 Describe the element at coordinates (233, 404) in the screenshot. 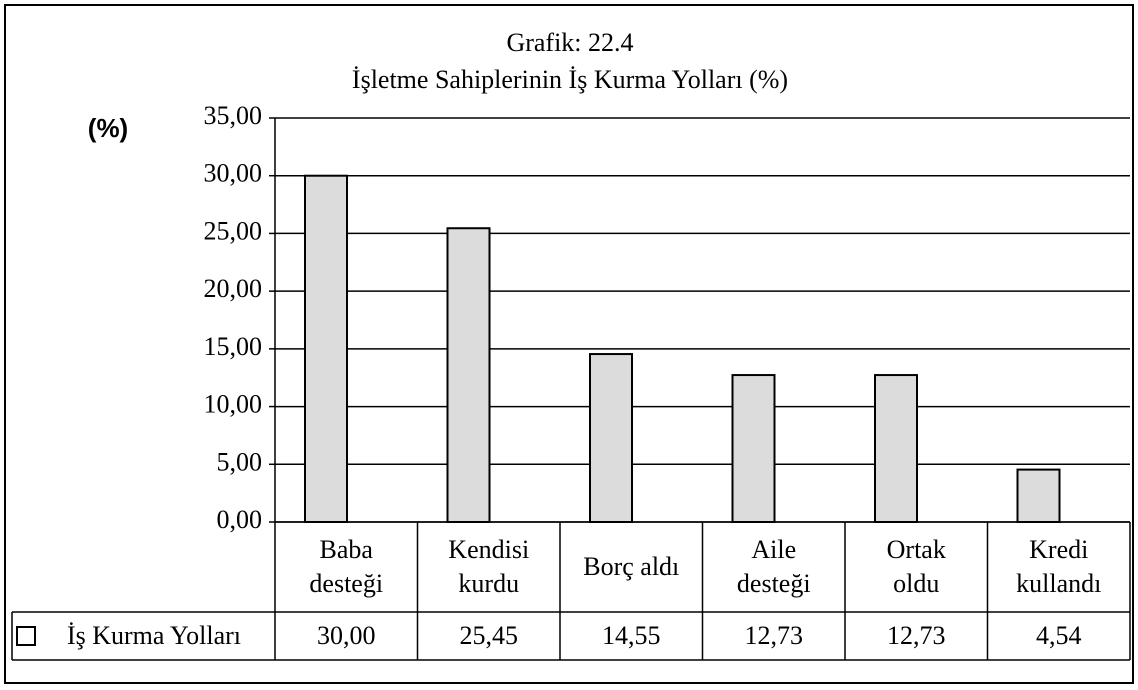

I see `y-tick-label: 10,00` at that location.